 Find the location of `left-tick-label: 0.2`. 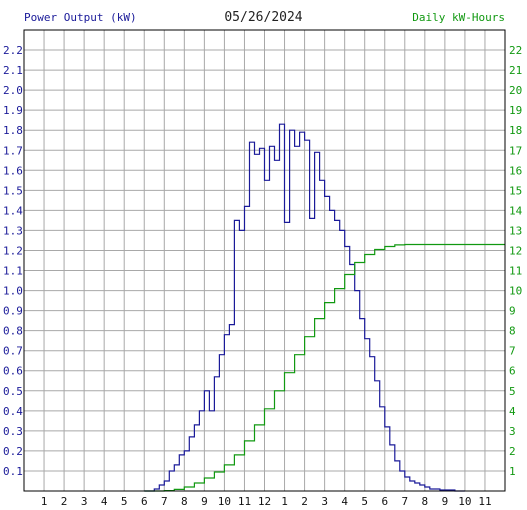

left-tick-label: 0.2 is located at coordinates (13, 451).